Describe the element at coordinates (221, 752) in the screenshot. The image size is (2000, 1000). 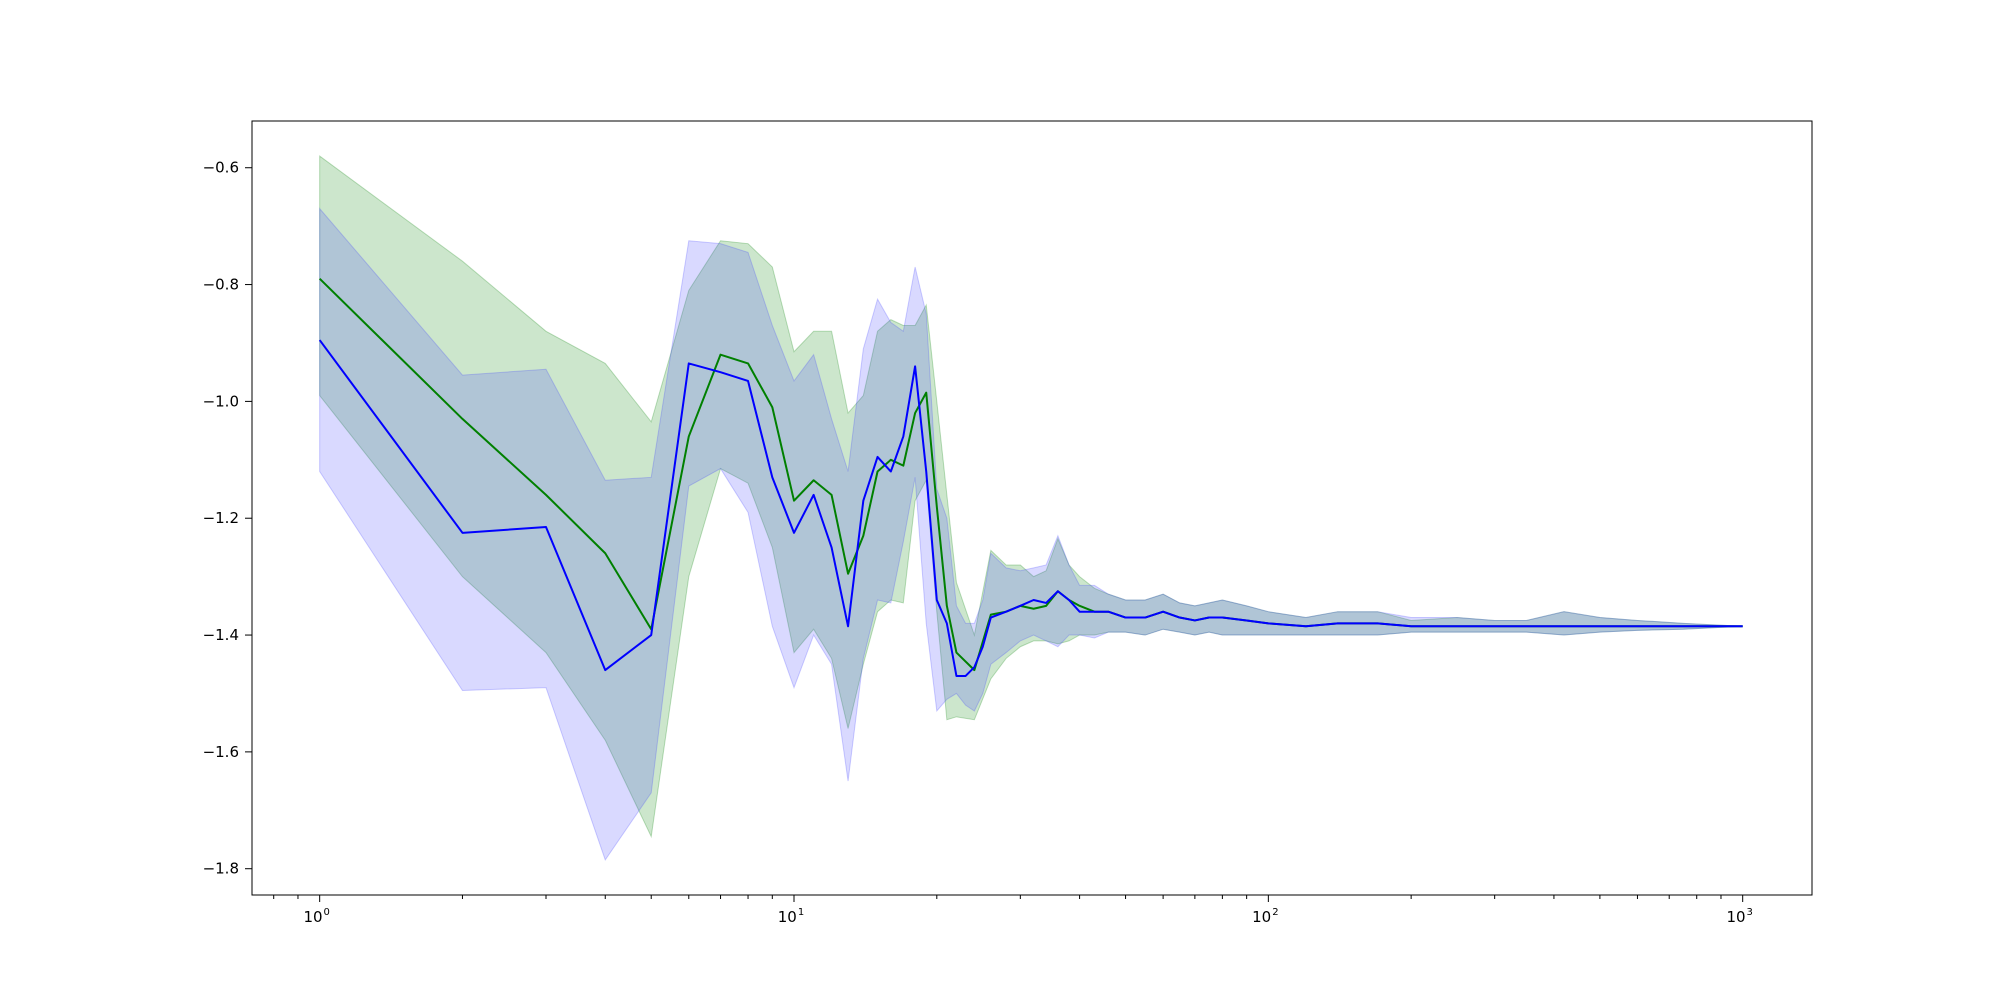
I see `y-tick-label-5: −1.6` at that location.